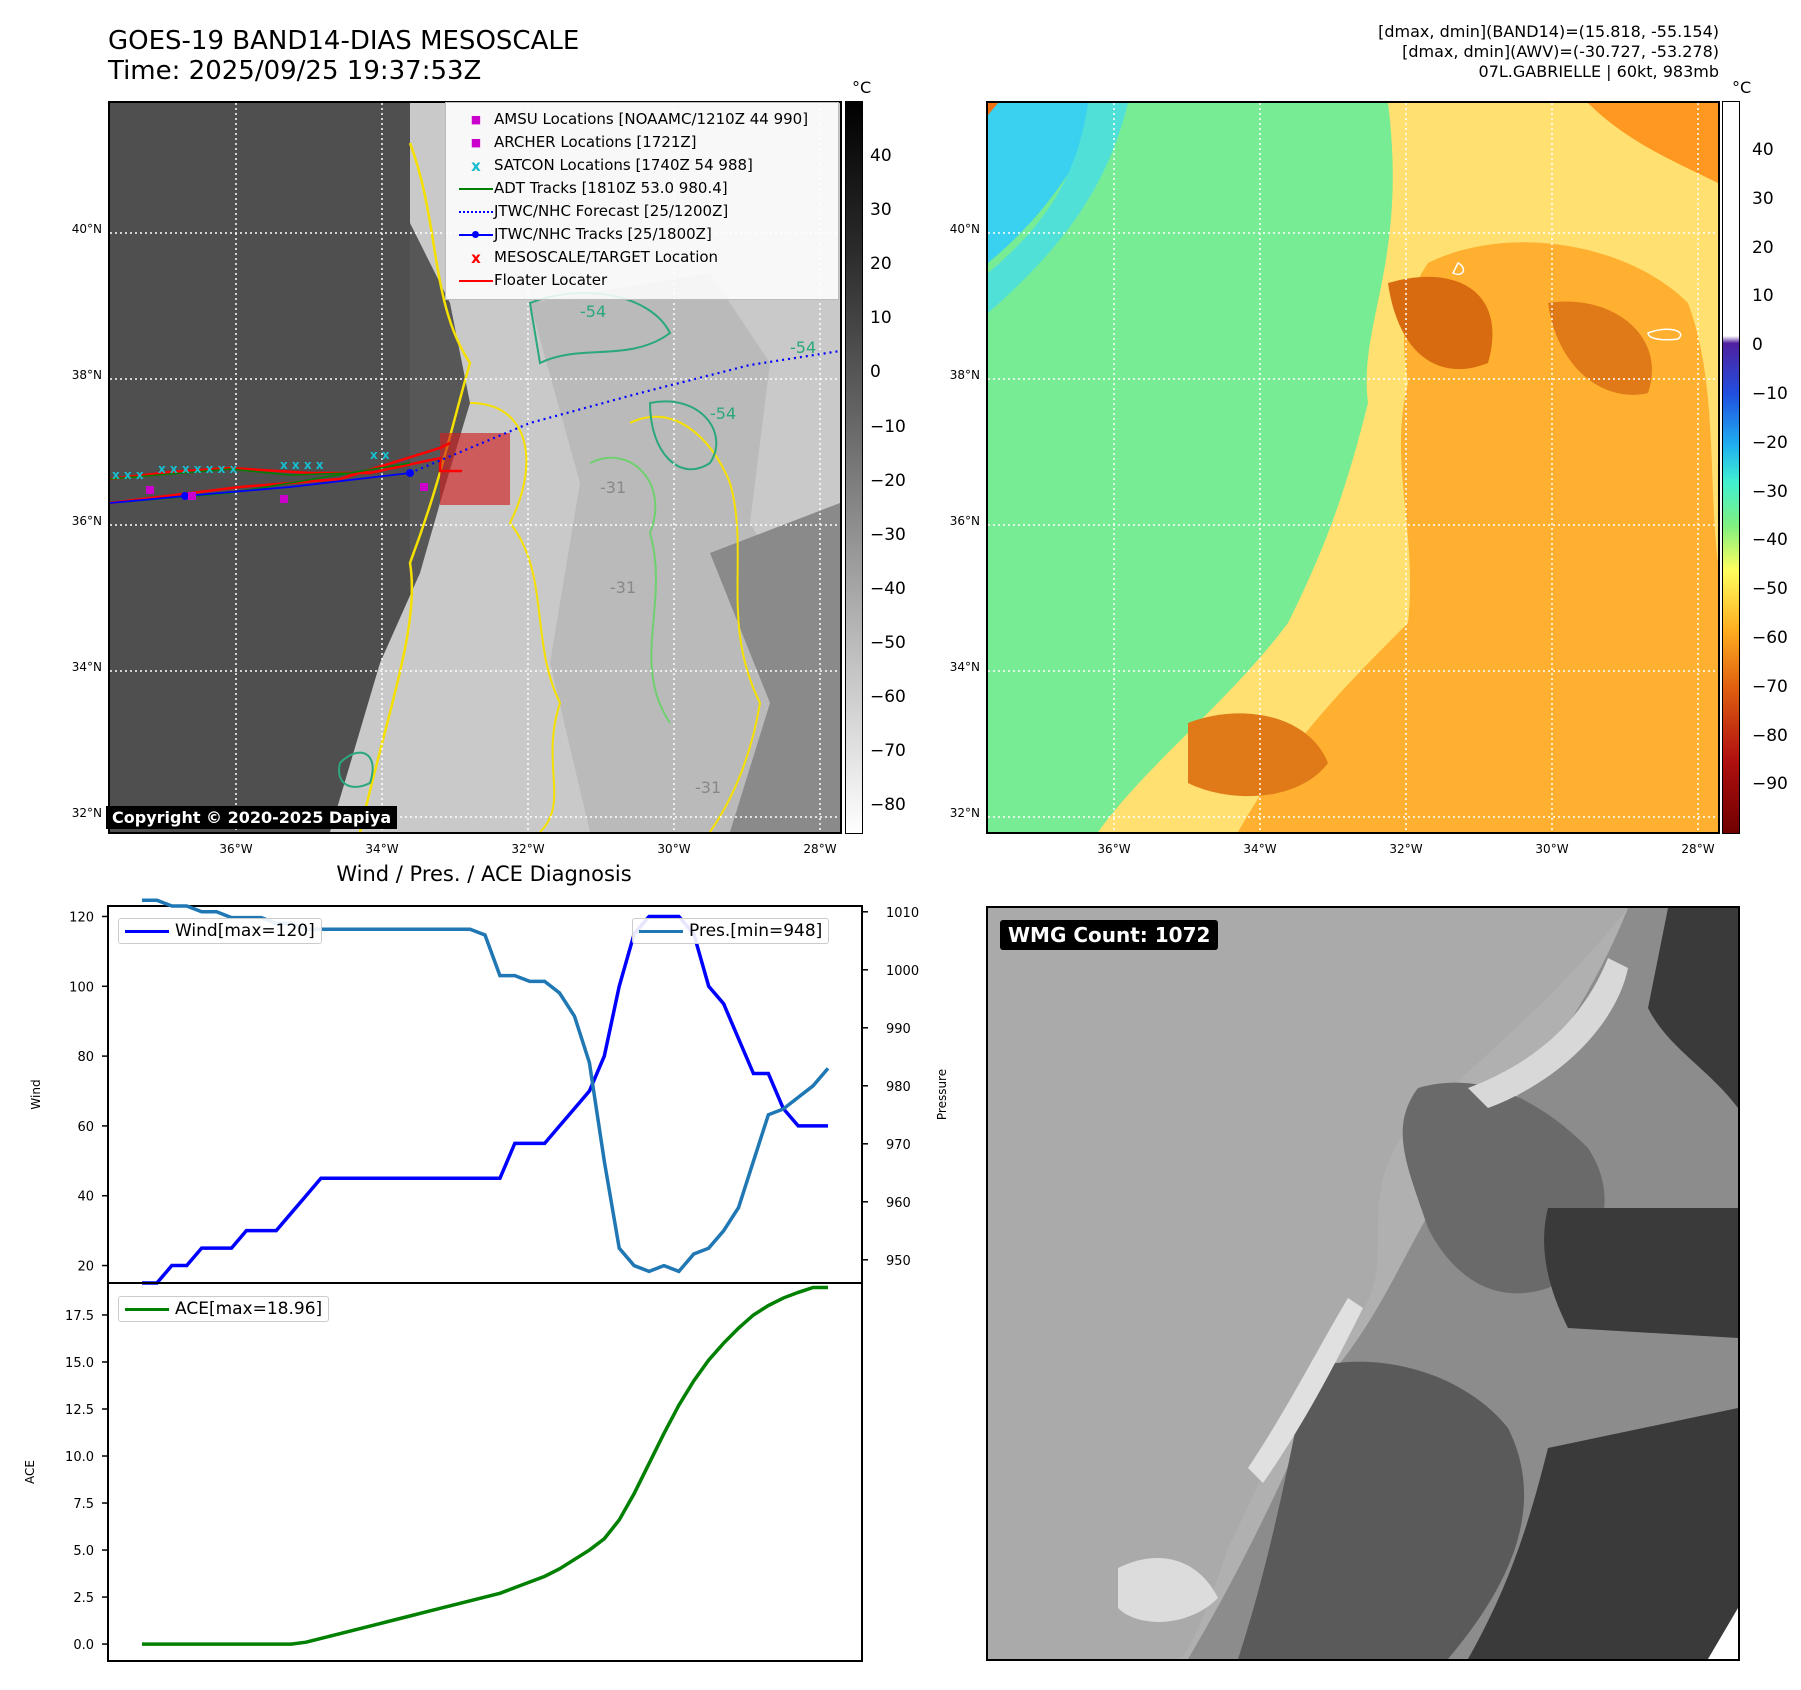 Image resolution: width=1801 pixels, height=1690 pixels. What do you see at coordinates (83, 1504) in the screenshot?
I see `ace-ytick-label: 7.5` at bounding box center [83, 1504].